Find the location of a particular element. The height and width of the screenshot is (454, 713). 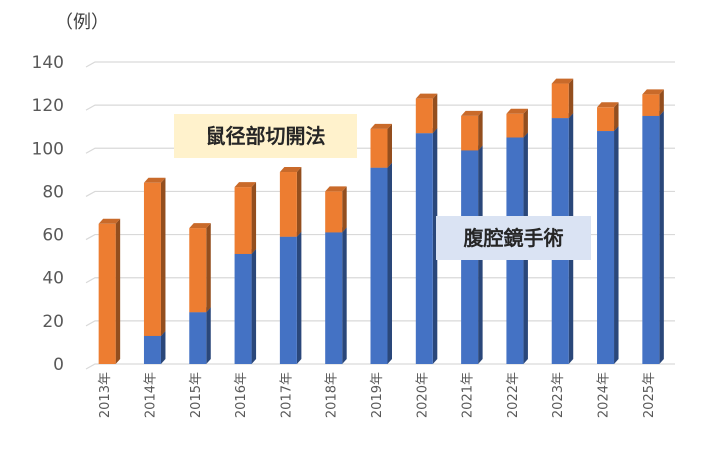

x-tick-label: 2025年 is located at coordinates (649, 395).